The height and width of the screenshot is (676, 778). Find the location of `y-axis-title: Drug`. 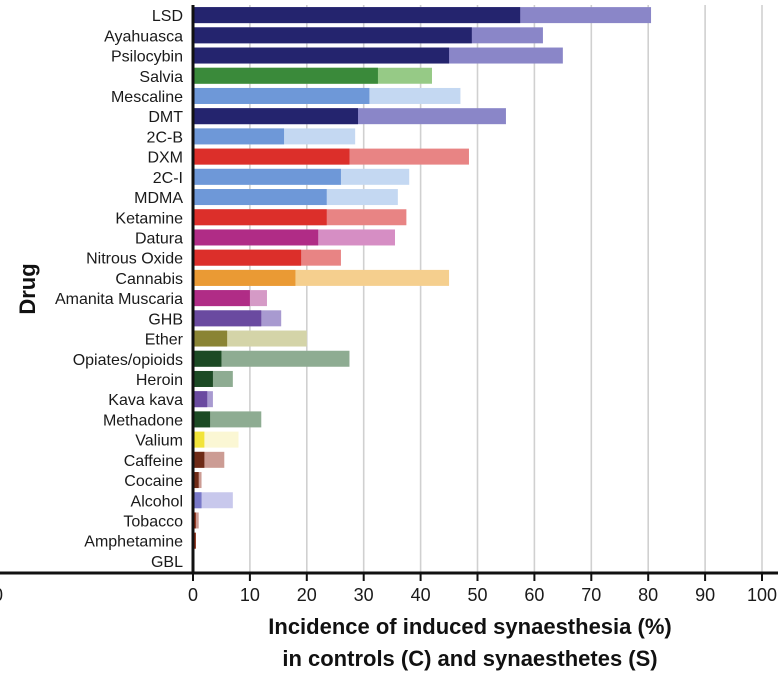

y-axis-title: Drug is located at coordinates (27, 288).